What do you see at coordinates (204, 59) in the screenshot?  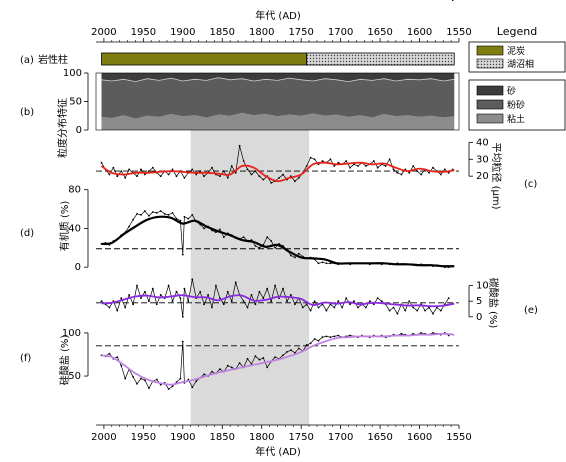 I see `lithology-segment` at bounding box center [204, 59].